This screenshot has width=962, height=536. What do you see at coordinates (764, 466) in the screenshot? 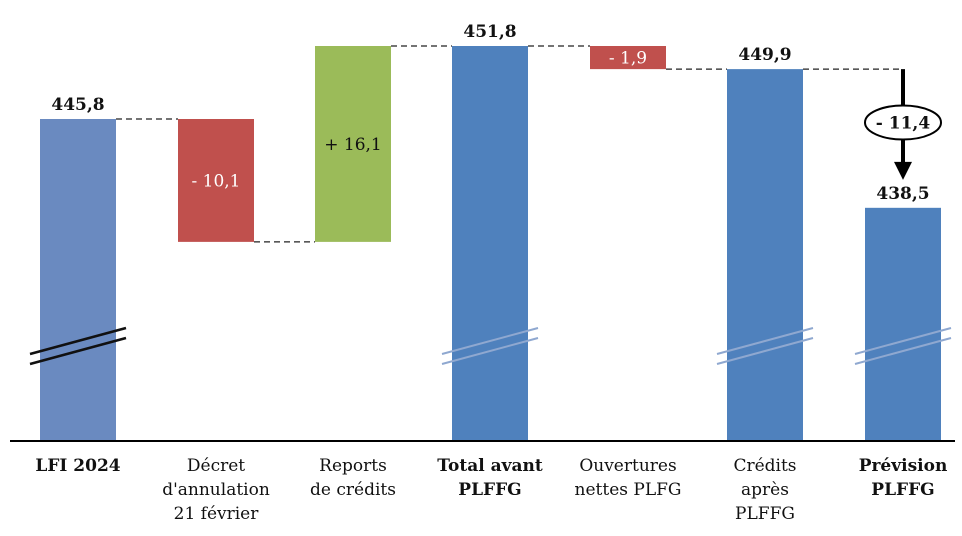
I see `category-label: Crédits` at bounding box center [764, 466].